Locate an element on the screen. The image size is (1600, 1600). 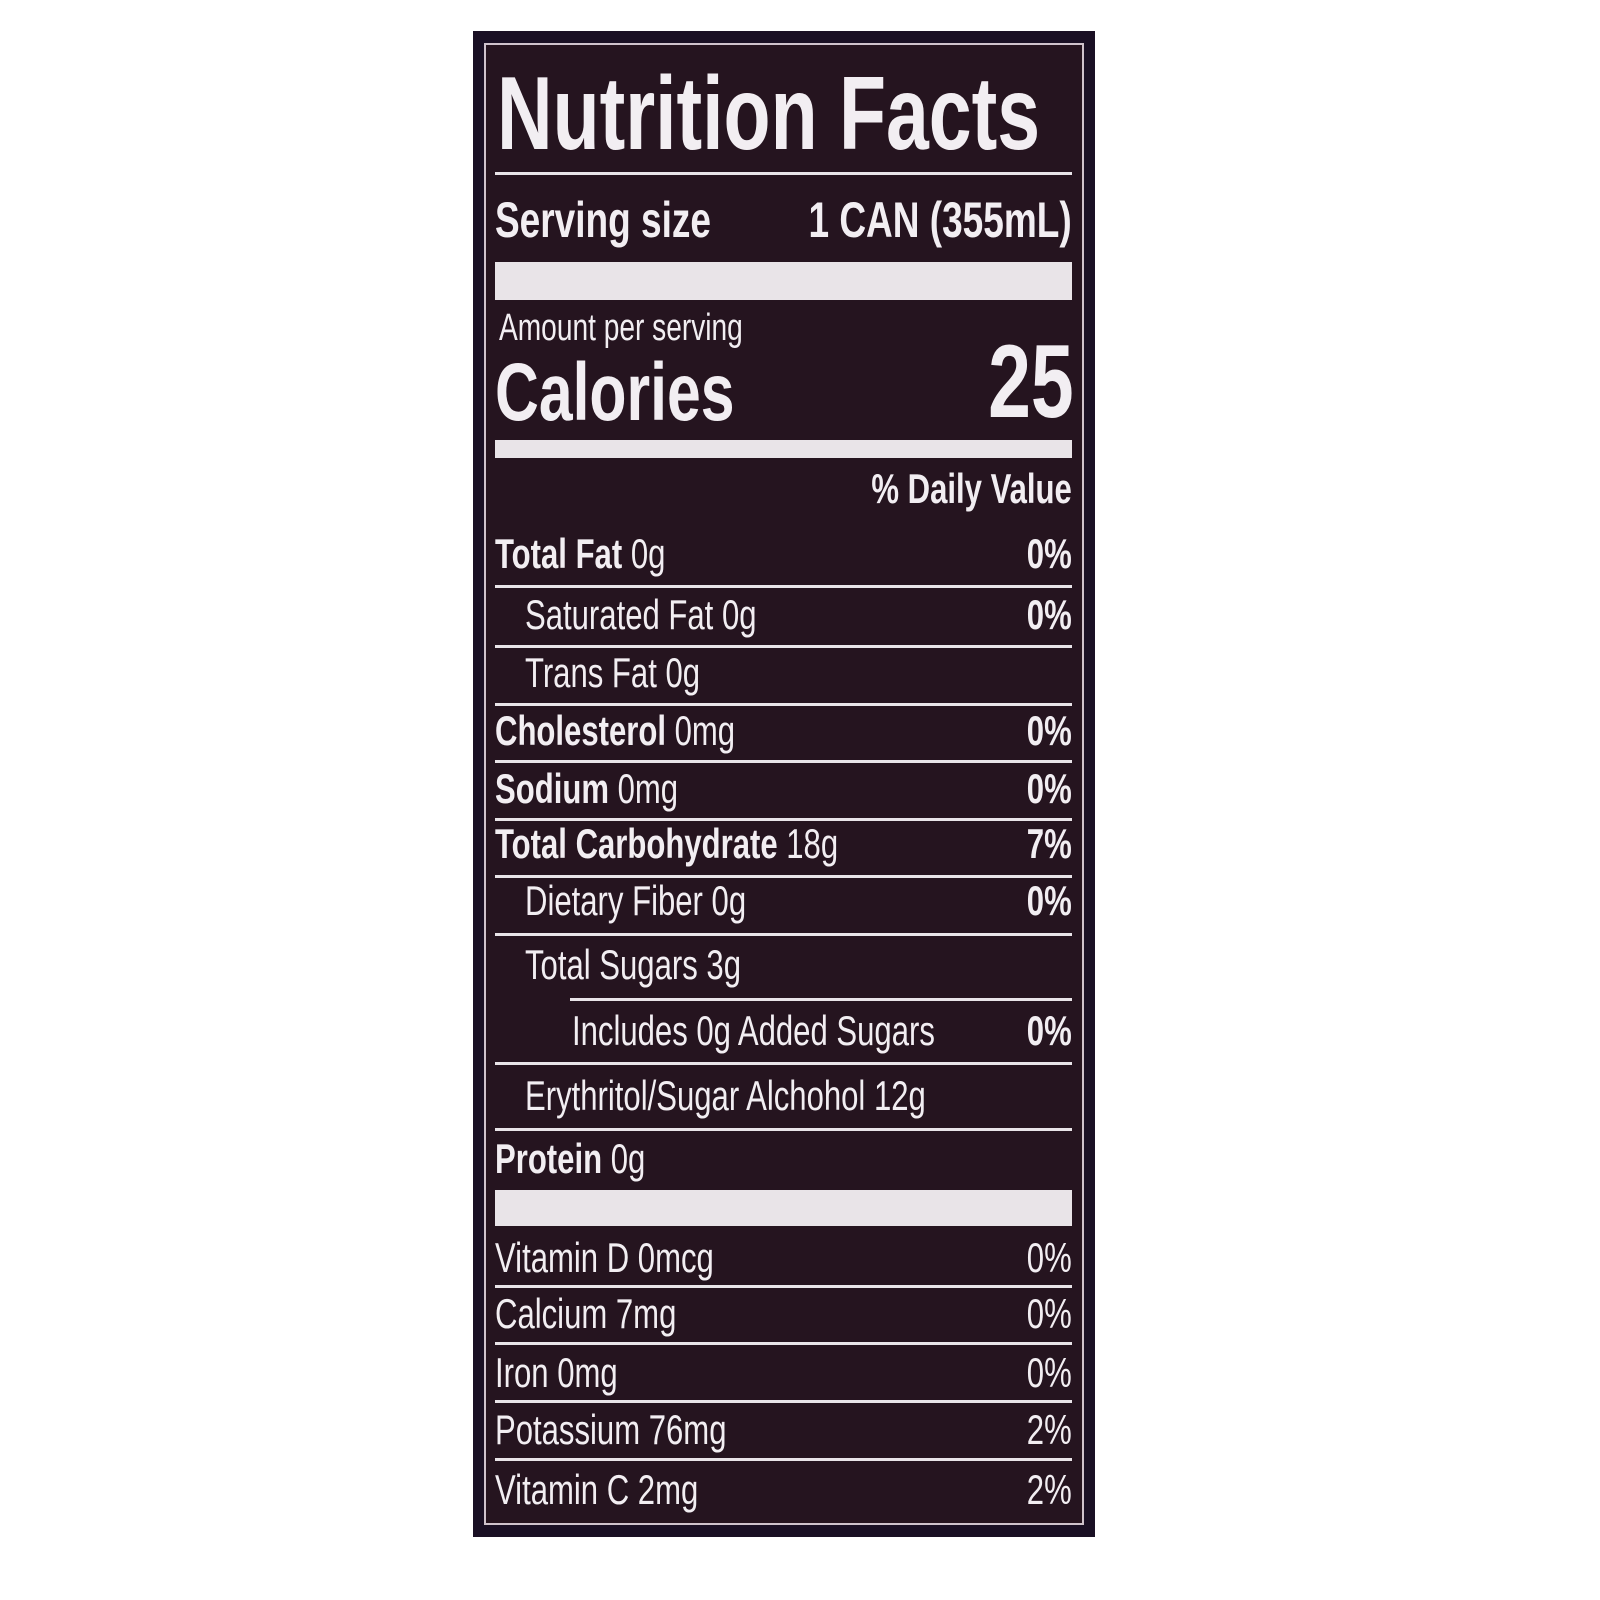
nutrient-label: Dietary Fiber 0g is located at coordinates (635, 901).